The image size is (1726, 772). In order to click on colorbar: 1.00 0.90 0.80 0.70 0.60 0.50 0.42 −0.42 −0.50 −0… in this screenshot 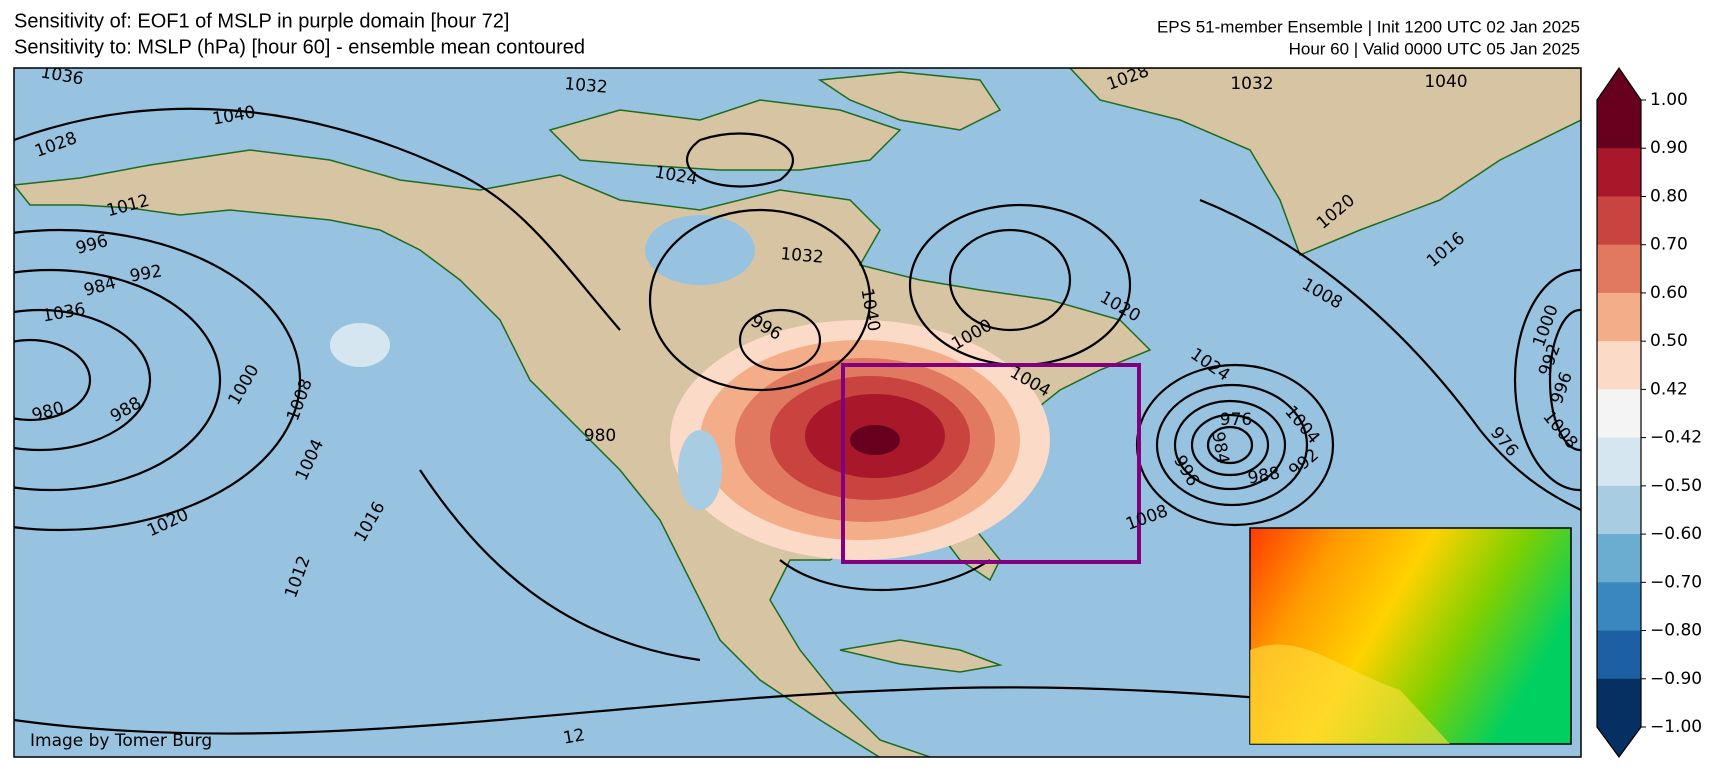, I will do `click(1649, 412)`.